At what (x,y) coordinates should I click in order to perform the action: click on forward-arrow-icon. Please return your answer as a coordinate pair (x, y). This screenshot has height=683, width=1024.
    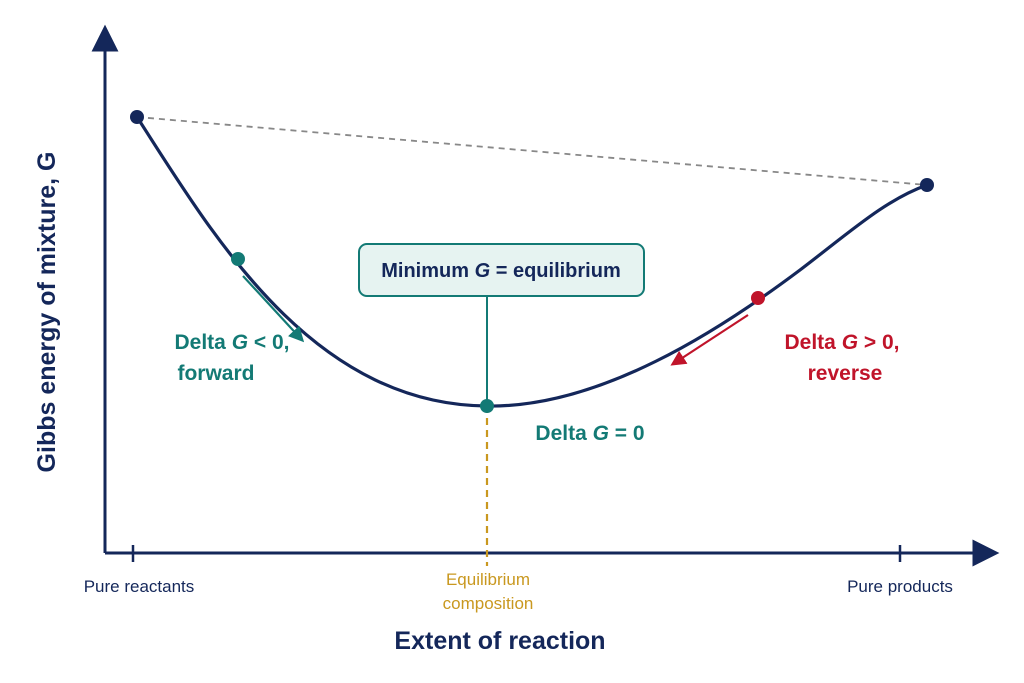
    Looking at the image, I should click on (273, 309).